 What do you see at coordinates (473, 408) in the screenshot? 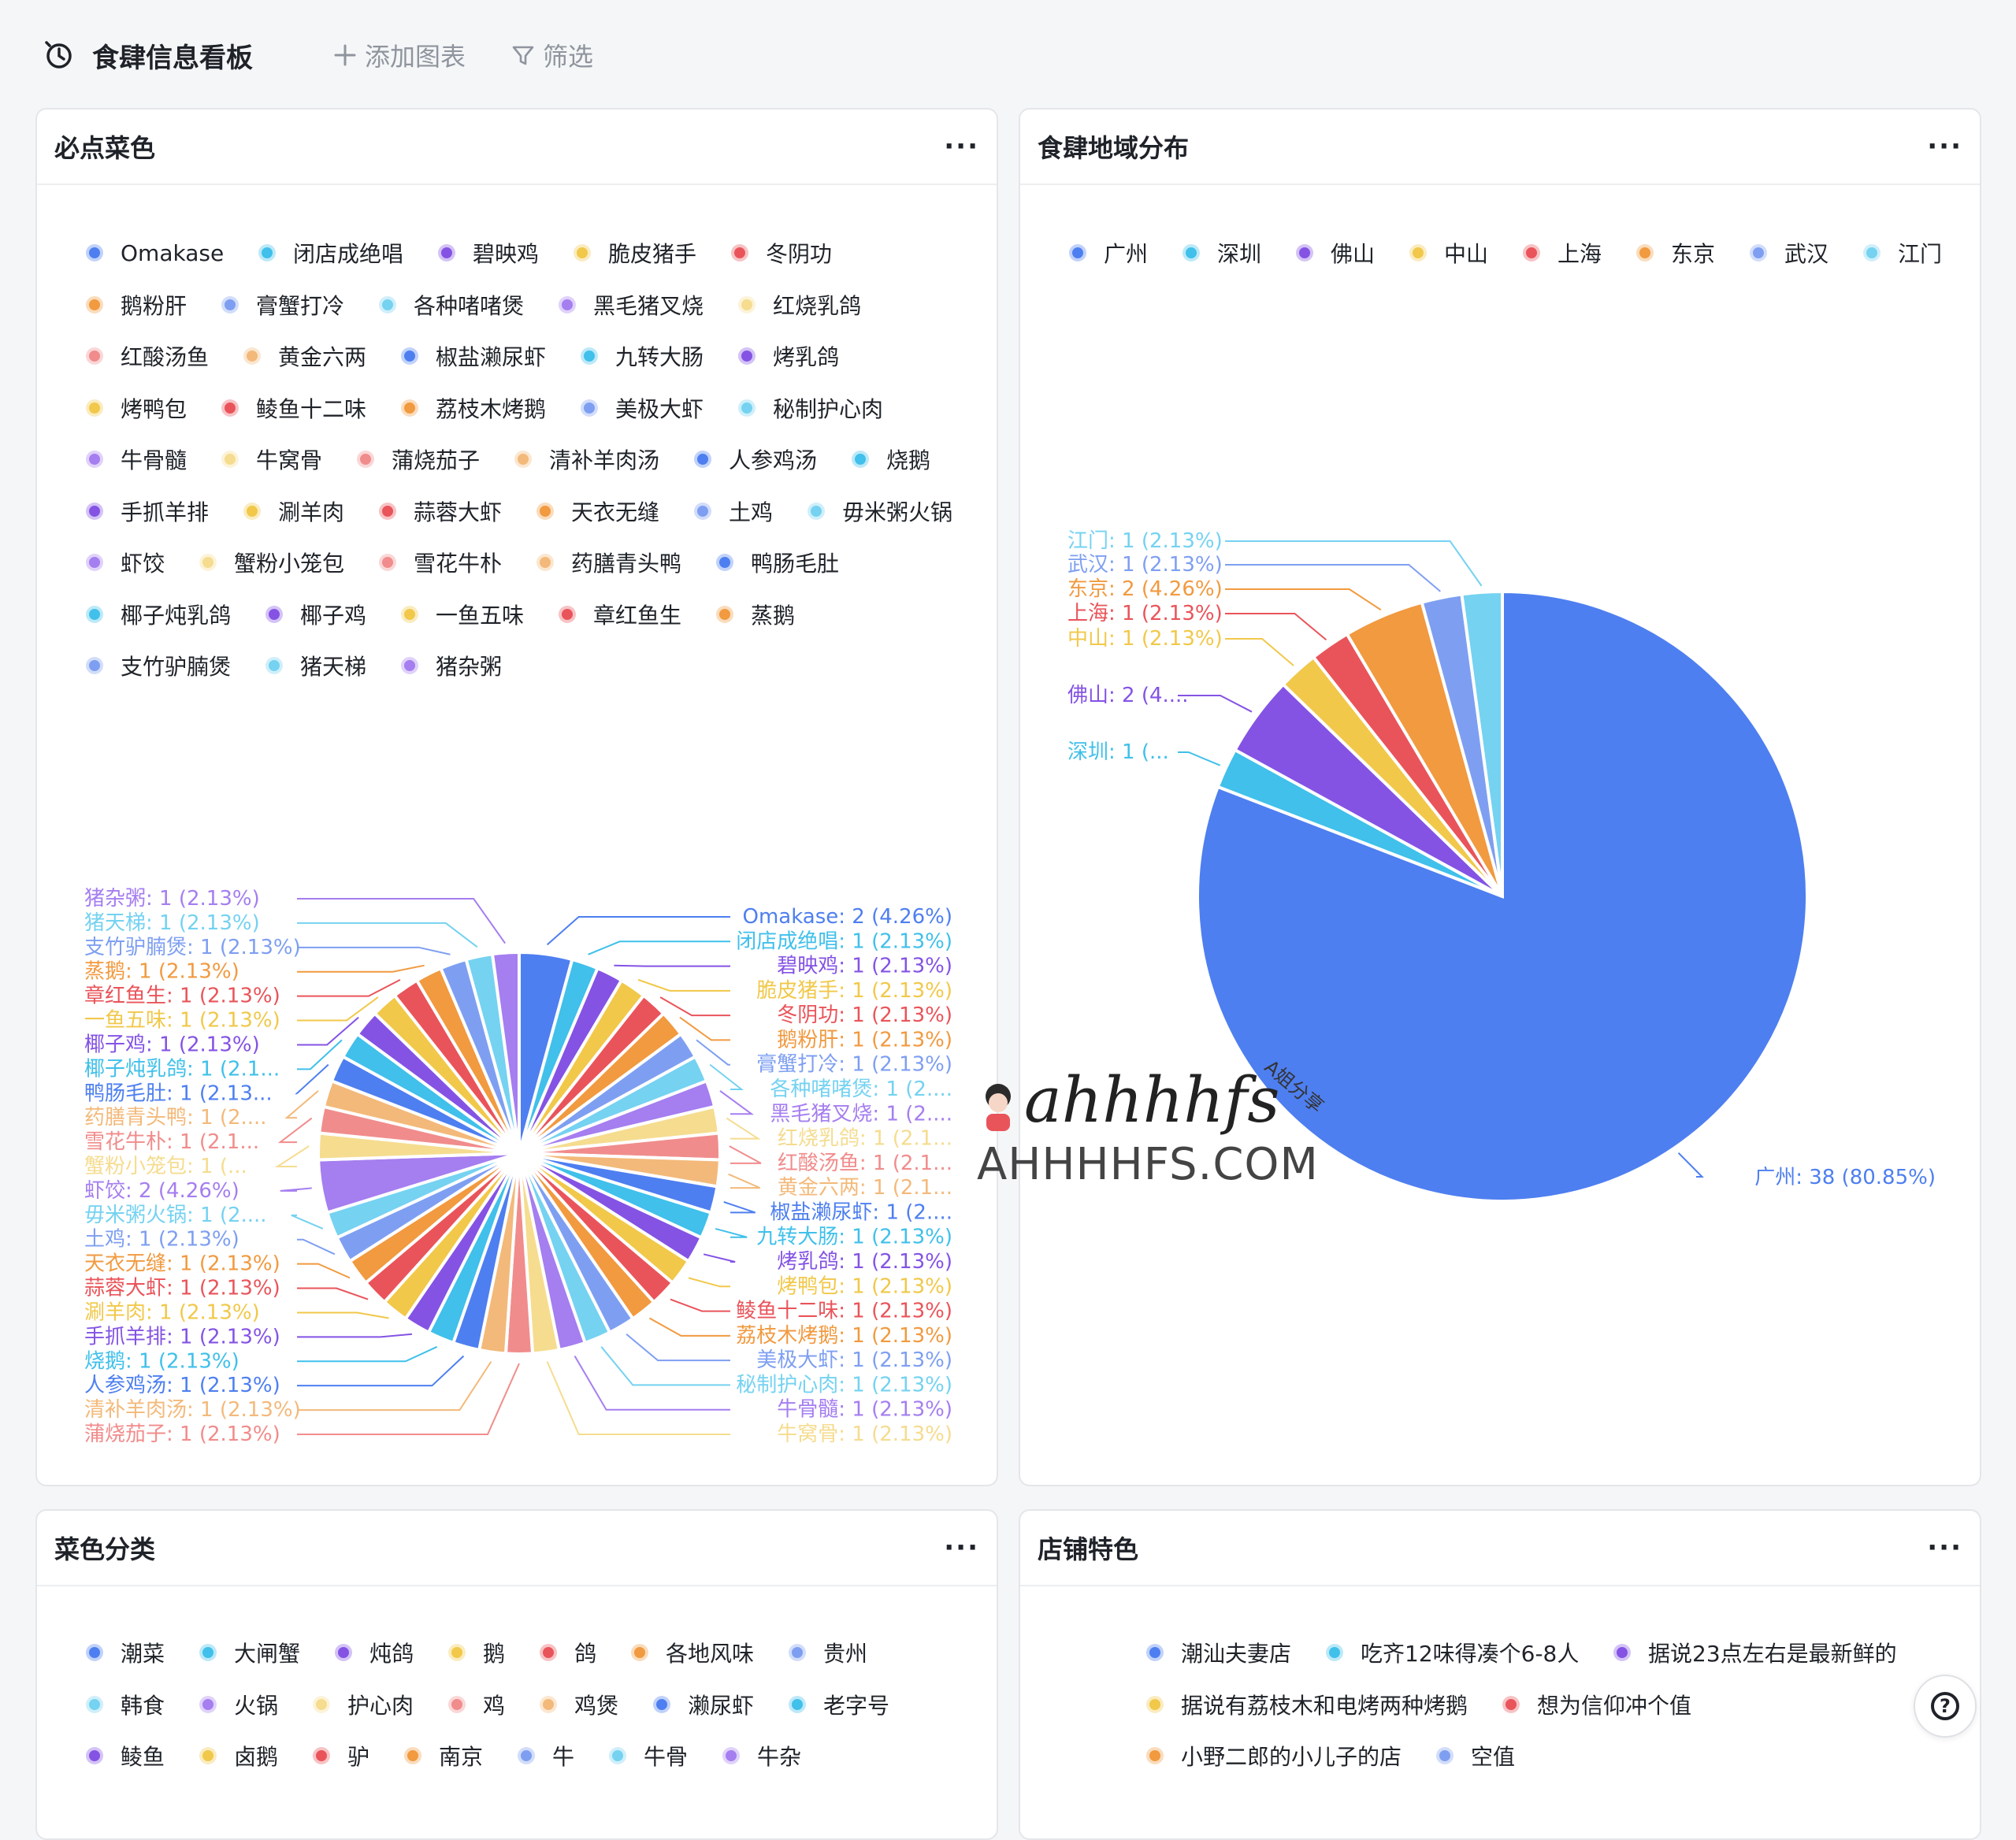
I see `legend-item: 荔枝木烤鹅` at bounding box center [473, 408].